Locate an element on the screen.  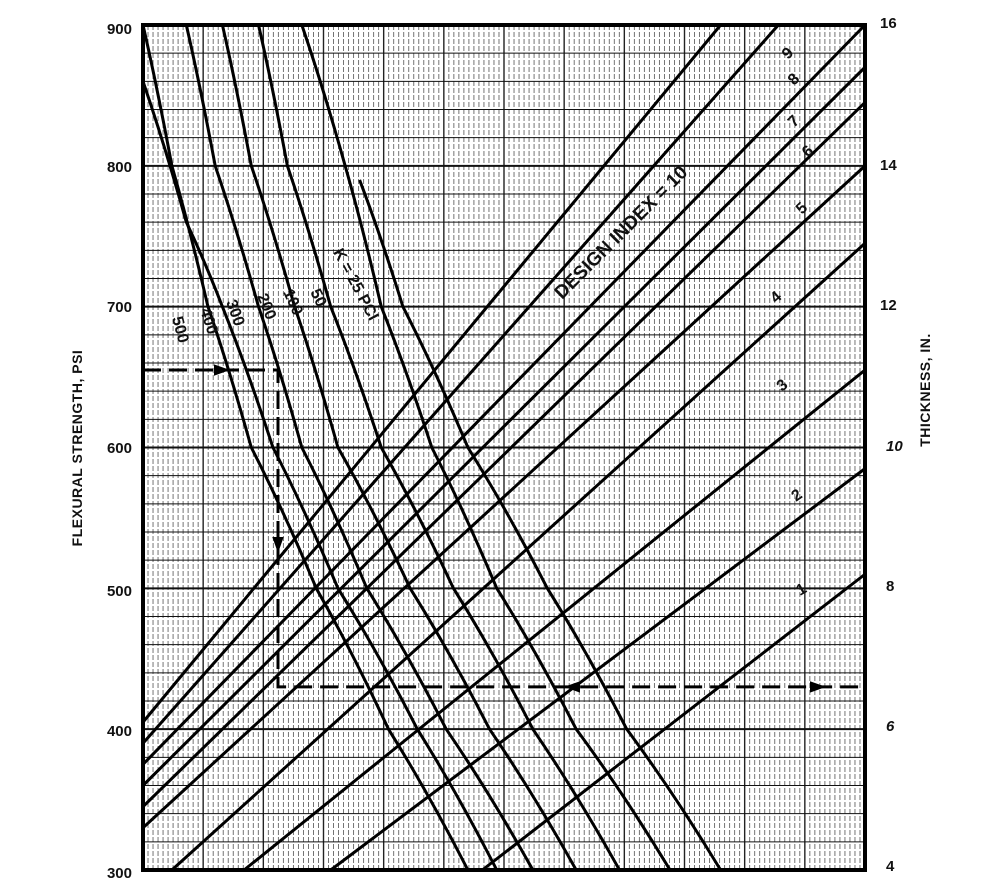
di-label-4: 4 is located at coordinates (776, 297).